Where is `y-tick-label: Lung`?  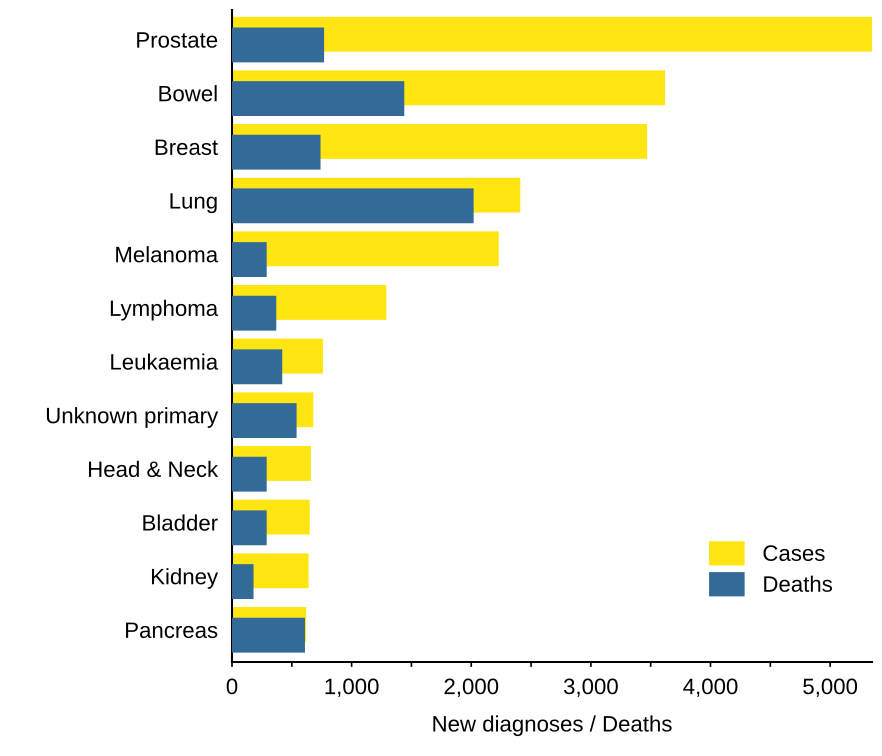 y-tick-label: Lung is located at coordinates (193, 203).